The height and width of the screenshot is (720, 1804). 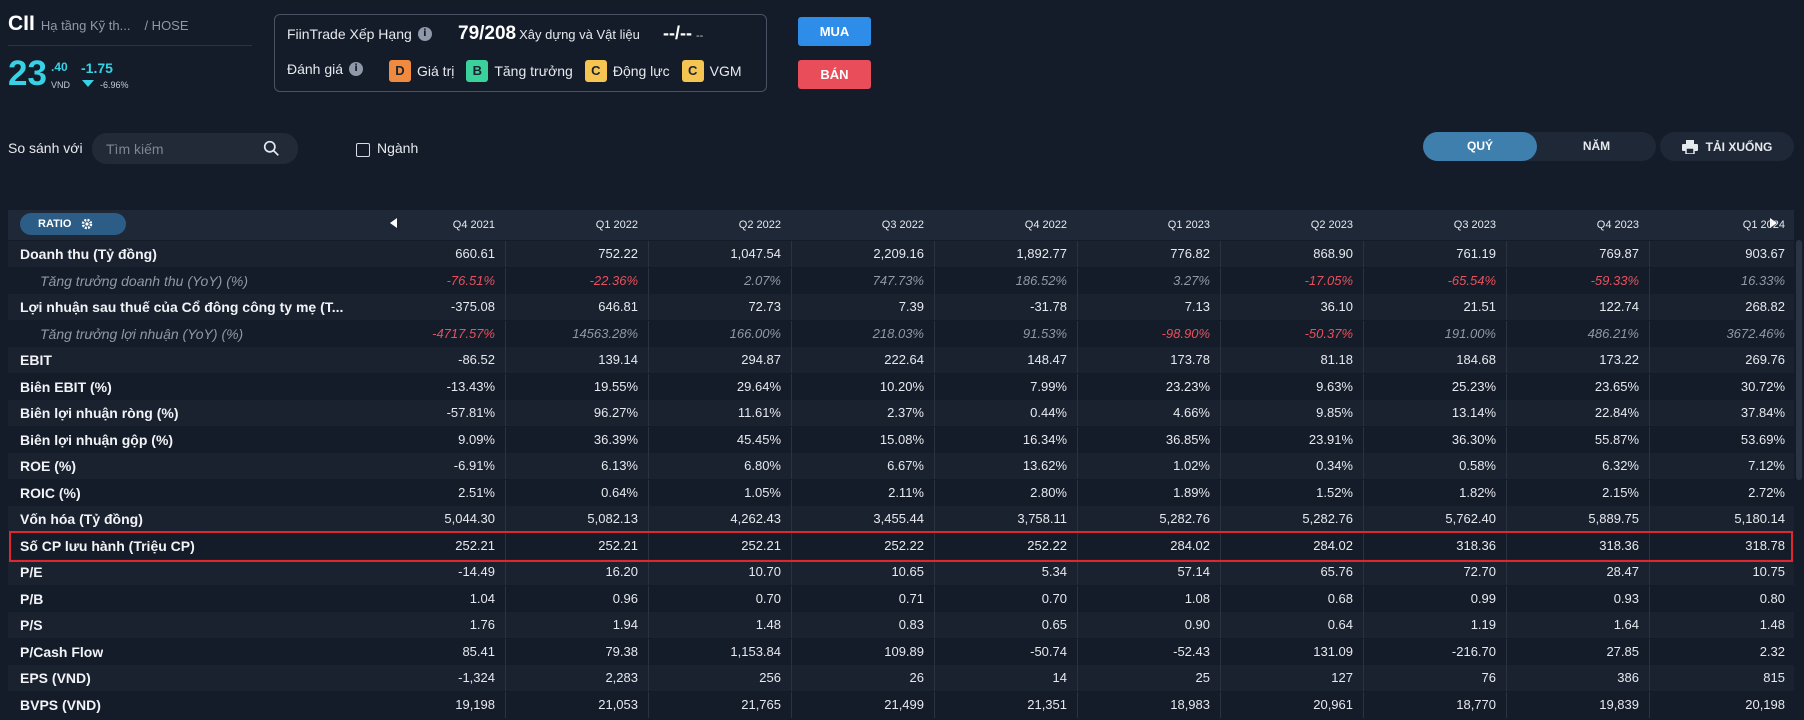 What do you see at coordinates (1483, 624) in the screenshot?
I see `table-cell: 1.19` at bounding box center [1483, 624].